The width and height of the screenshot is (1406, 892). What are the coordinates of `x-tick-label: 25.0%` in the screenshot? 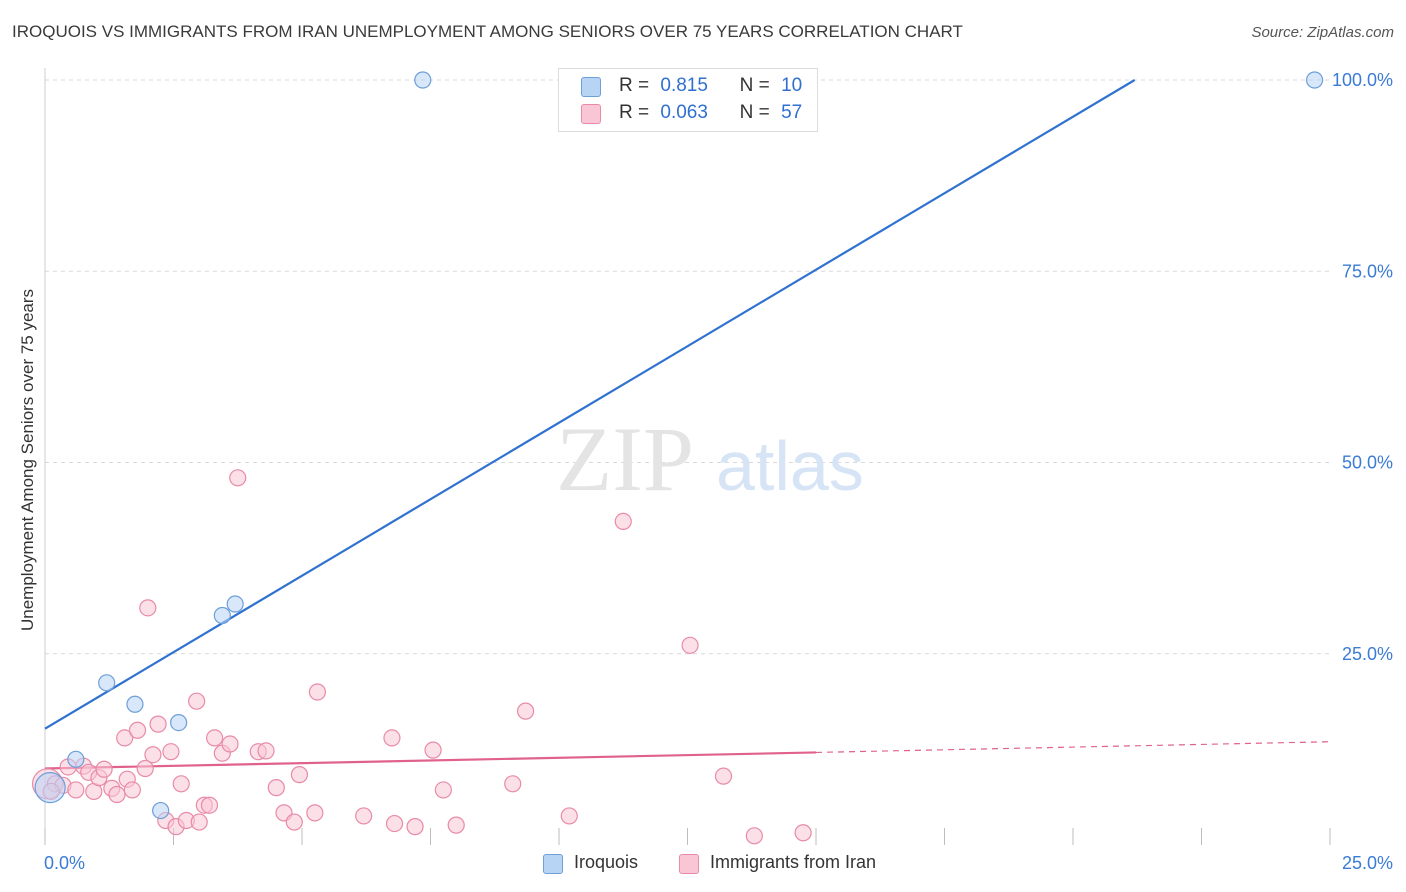 It's located at (1367, 863).